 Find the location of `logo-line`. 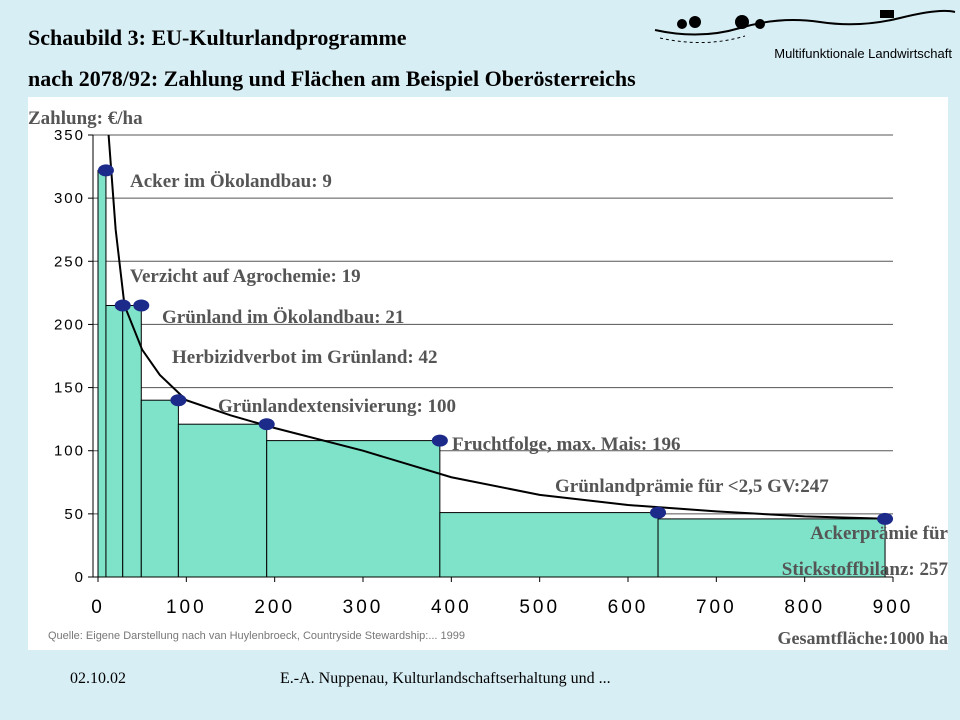

logo-line is located at coordinates (805, 22).